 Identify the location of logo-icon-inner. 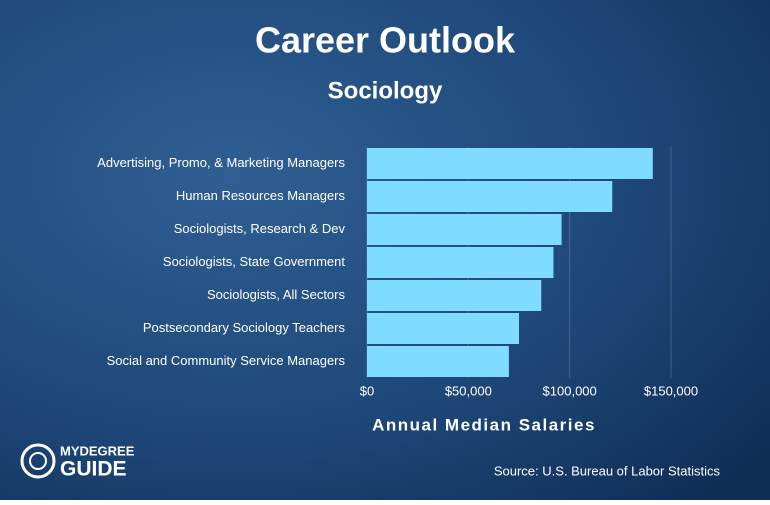
(38, 461).